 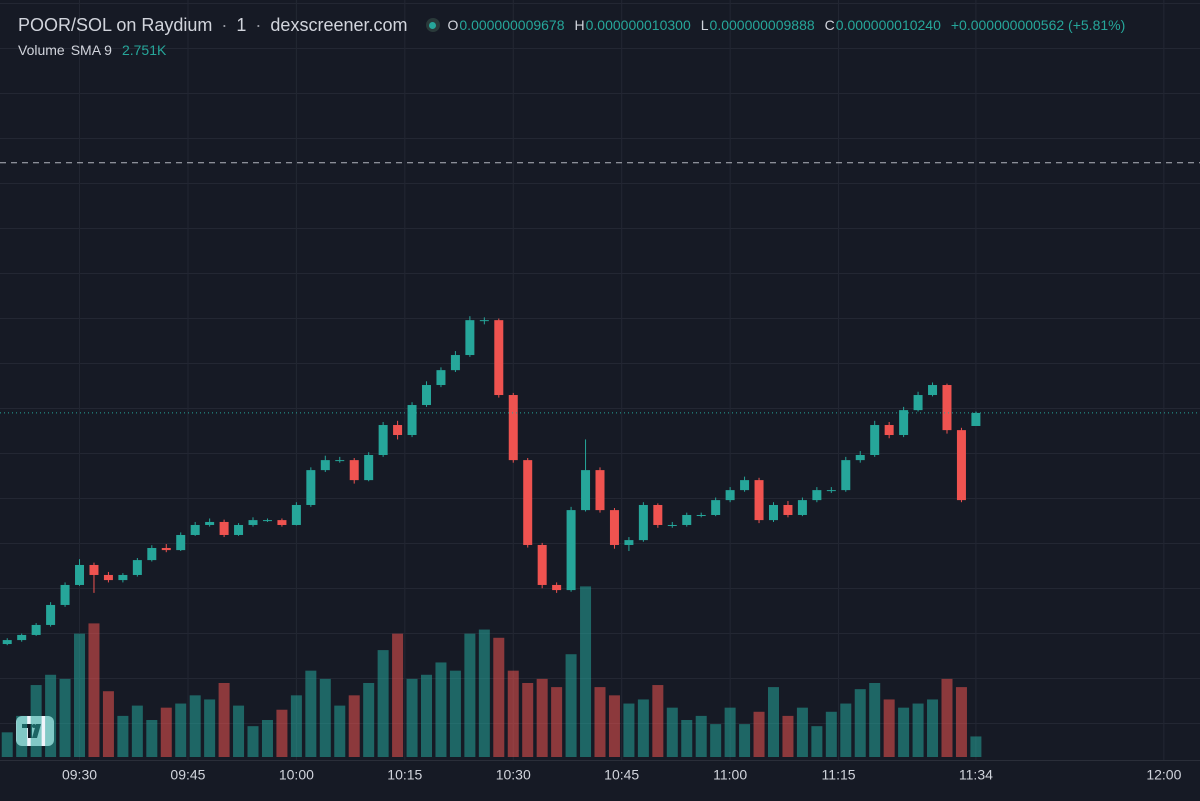 I want to click on close-key: C, so click(x=829, y=25).